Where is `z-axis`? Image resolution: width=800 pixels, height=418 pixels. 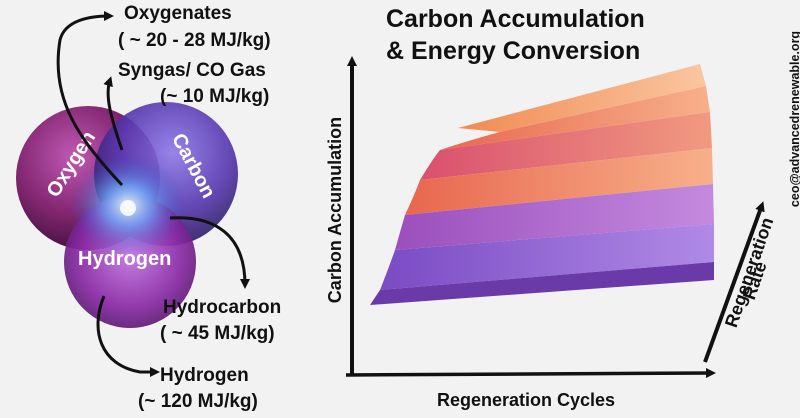
z-axis is located at coordinates (734, 282).